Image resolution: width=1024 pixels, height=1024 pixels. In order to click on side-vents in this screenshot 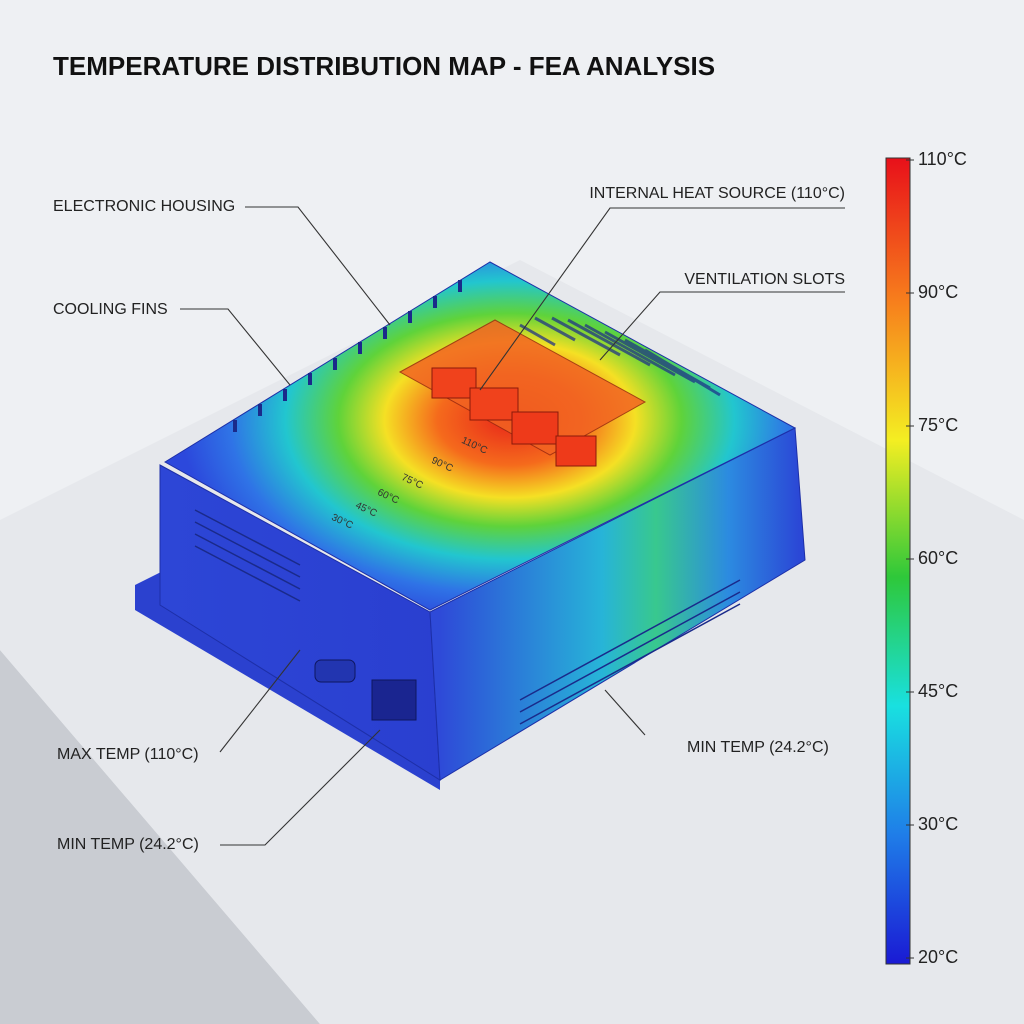, I will do `click(467, 617)`.